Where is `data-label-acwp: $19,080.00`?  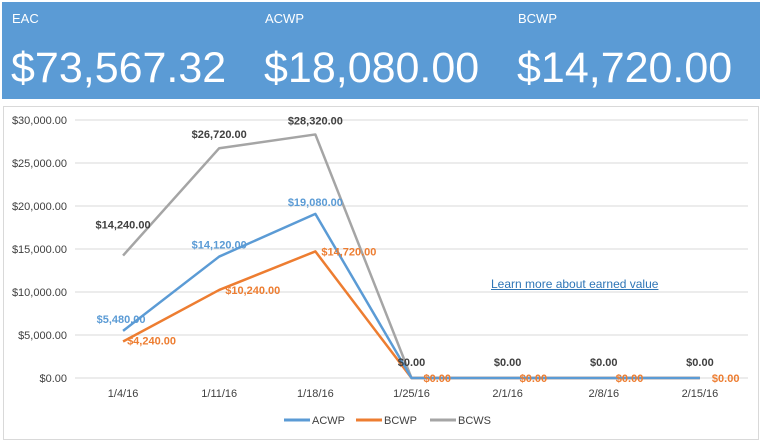
data-label-acwp: $19,080.00 is located at coordinates (315, 203).